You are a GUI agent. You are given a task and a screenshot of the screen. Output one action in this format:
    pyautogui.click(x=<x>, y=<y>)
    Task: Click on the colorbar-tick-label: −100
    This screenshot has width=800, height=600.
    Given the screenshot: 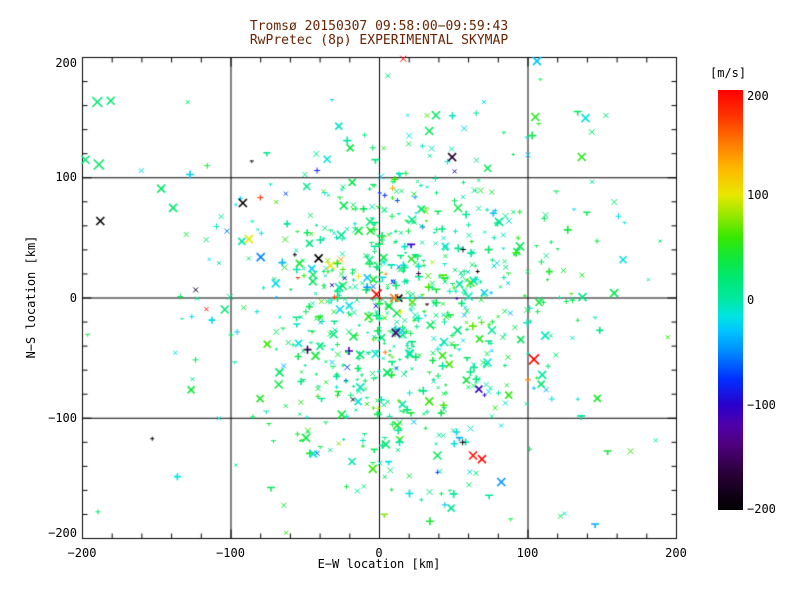 What is the action you would take?
    pyautogui.click(x=761, y=405)
    